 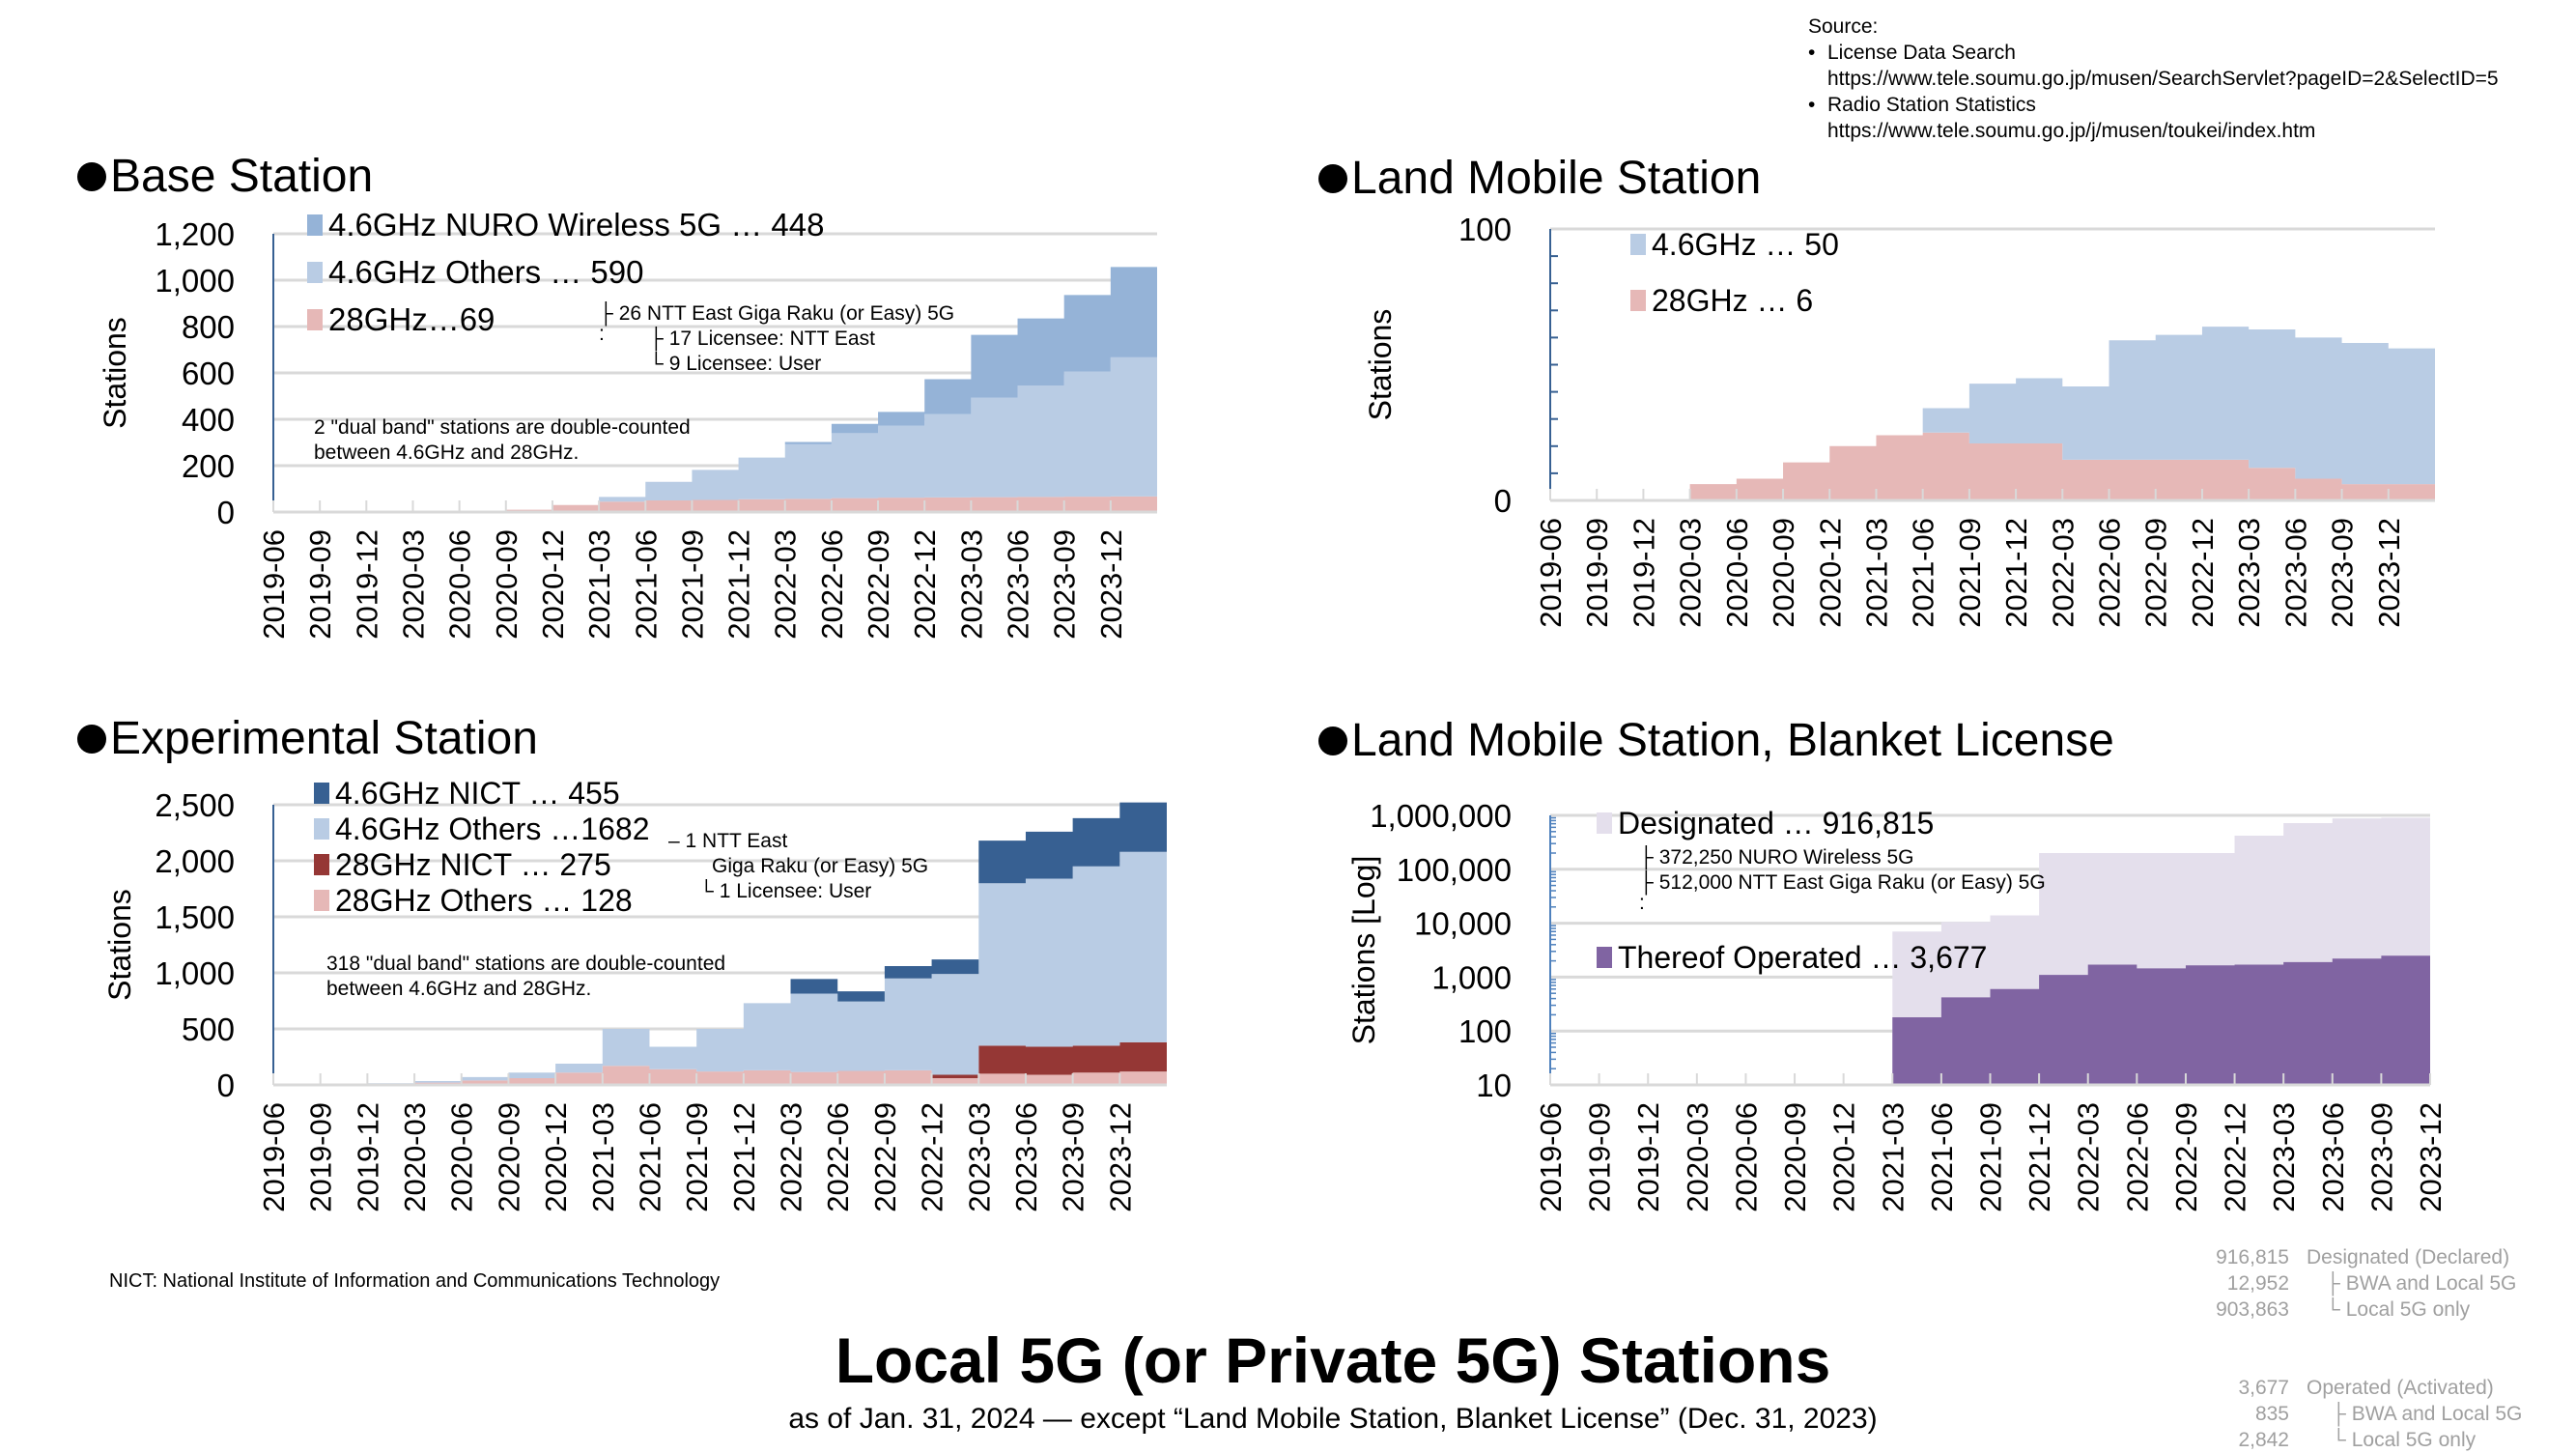 What do you see at coordinates (1463, 924) in the screenshot?
I see `y-tick-label: 10,000` at bounding box center [1463, 924].